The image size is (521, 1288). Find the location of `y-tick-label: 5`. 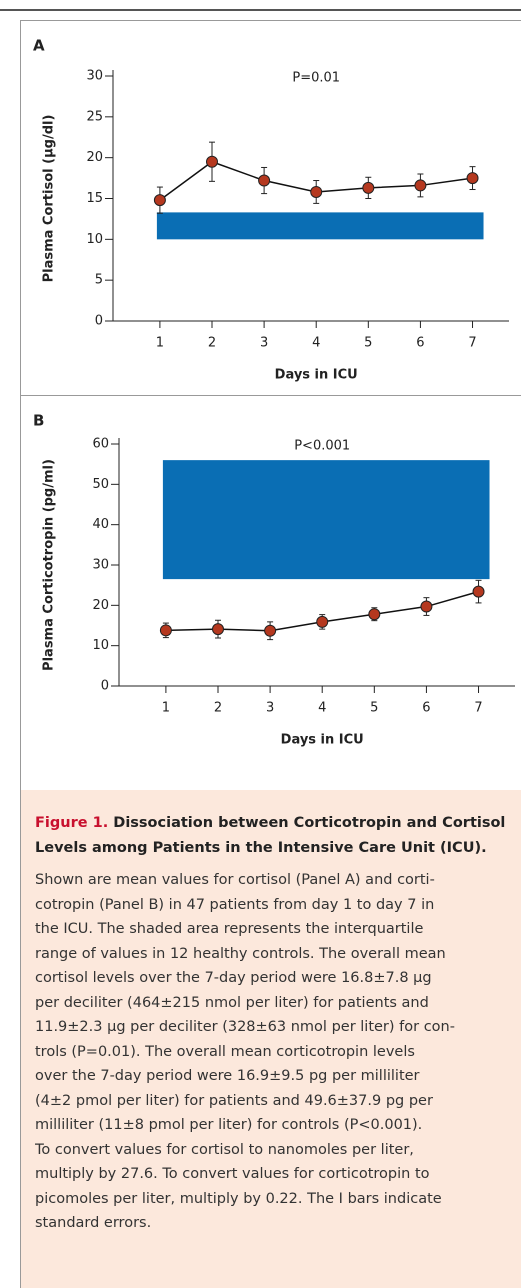

y-tick-label: 5 is located at coordinates (99, 280).